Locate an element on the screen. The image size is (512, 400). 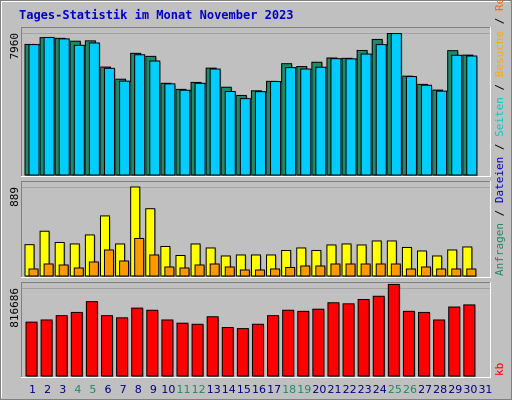
day-label-28: 28 is located at coordinates (440, 389).